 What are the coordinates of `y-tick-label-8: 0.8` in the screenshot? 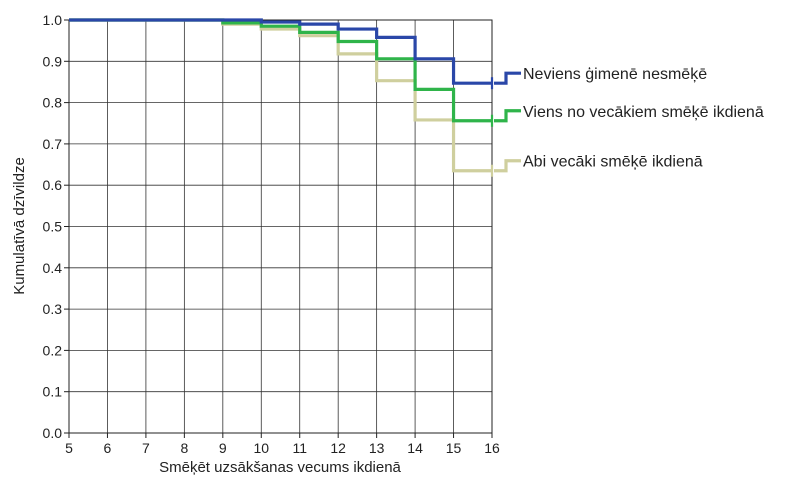 It's located at (53, 103).